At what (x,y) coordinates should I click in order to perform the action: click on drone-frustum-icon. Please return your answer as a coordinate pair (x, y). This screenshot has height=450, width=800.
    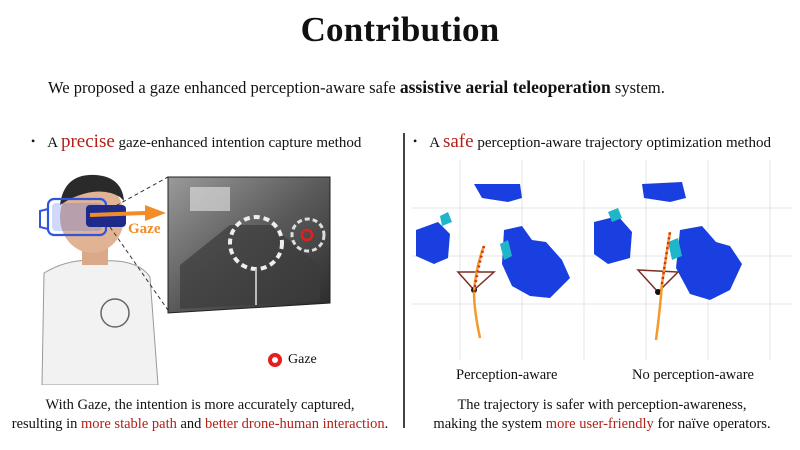
    Looking at the image, I should click on (658, 281).